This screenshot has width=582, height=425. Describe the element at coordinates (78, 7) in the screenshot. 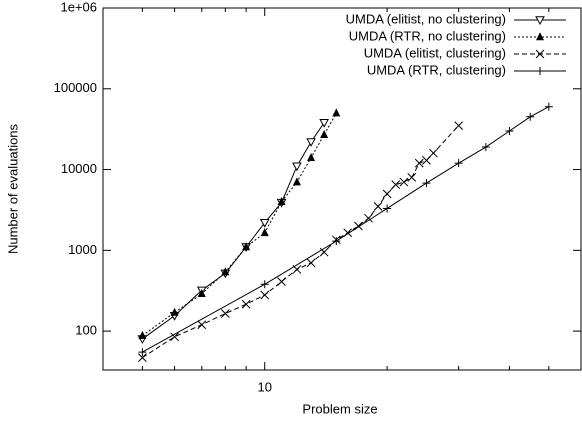

I see `y-tick-label: 1e+06` at that location.